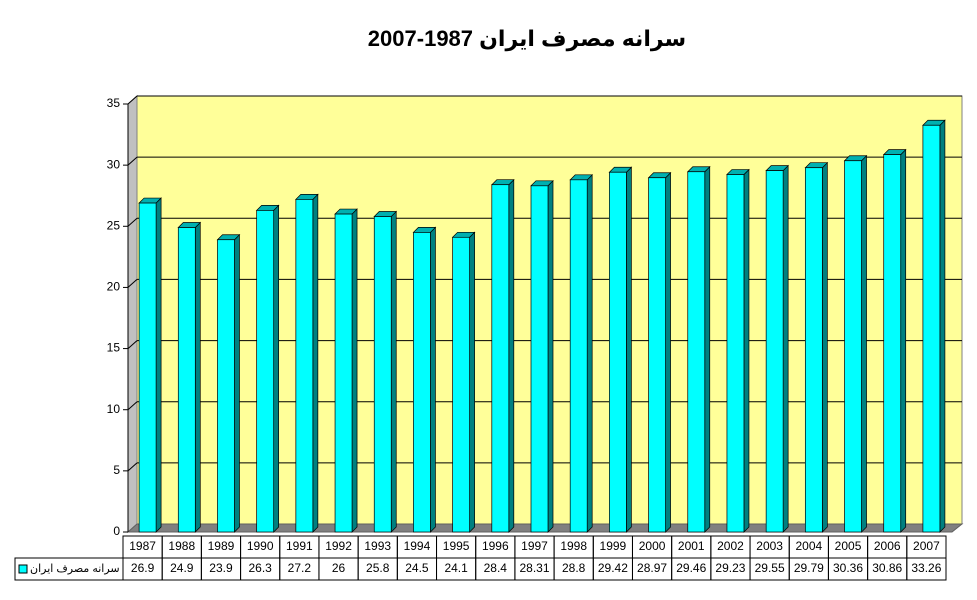 The height and width of the screenshot is (600, 977). What do you see at coordinates (691, 568) in the screenshot?
I see `table-value: 29.46` at bounding box center [691, 568].